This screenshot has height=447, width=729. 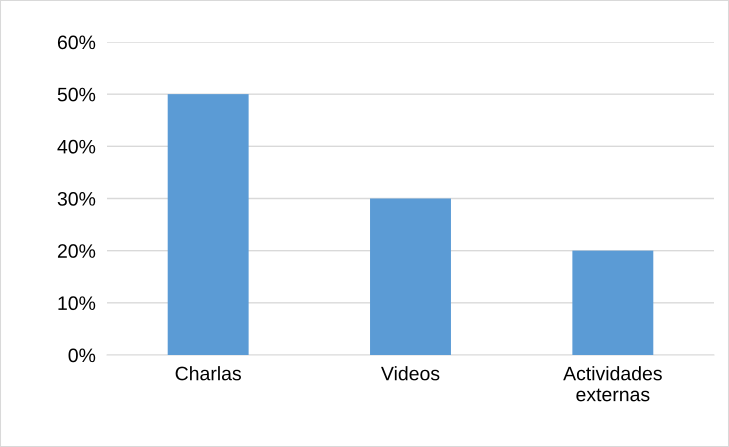 What do you see at coordinates (77, 42) in the screenshot?
I see `y-tick-label: 60%` at bounding box center [77, 42].